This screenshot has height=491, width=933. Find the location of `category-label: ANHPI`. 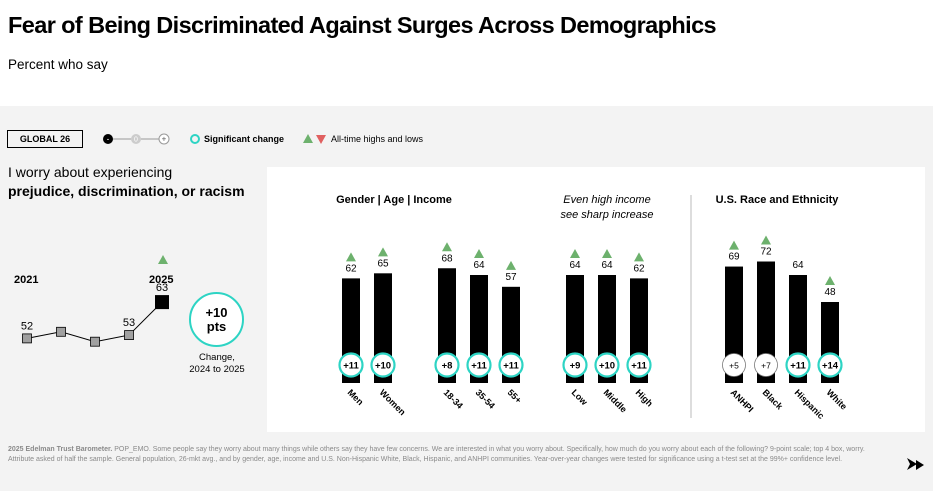

category-label: ANHPI is located at coordinates (742, 400).